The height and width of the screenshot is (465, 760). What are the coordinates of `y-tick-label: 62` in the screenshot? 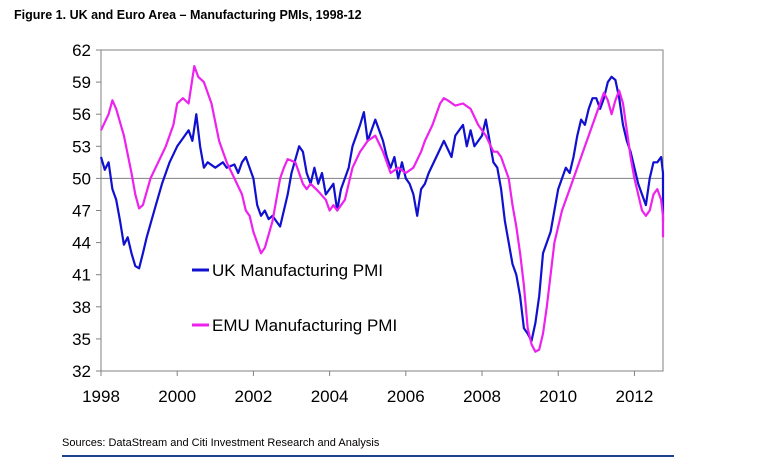 It's located at (81, 50).